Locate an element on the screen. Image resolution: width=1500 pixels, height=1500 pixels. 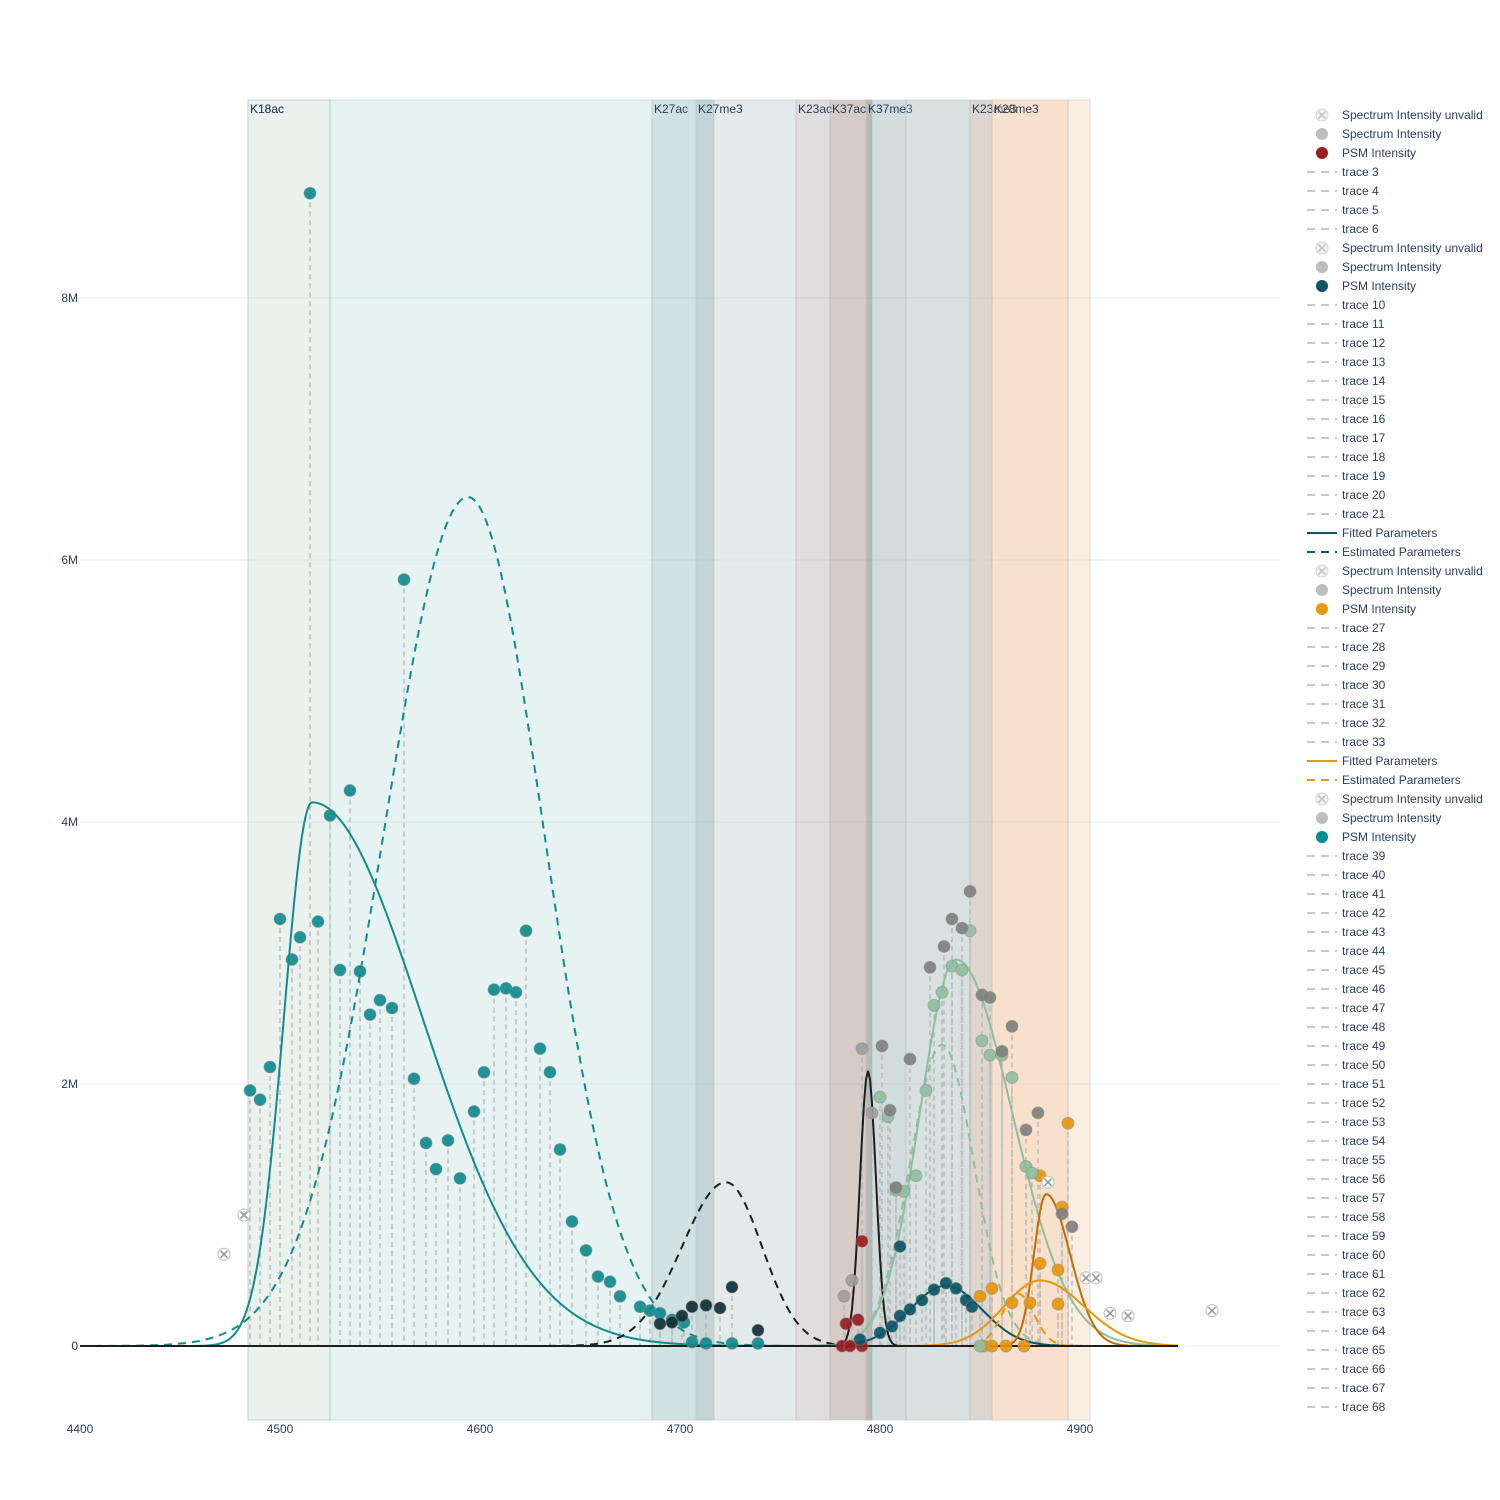
legend-item: trace 63 is located at coordinates (1346, 1312).